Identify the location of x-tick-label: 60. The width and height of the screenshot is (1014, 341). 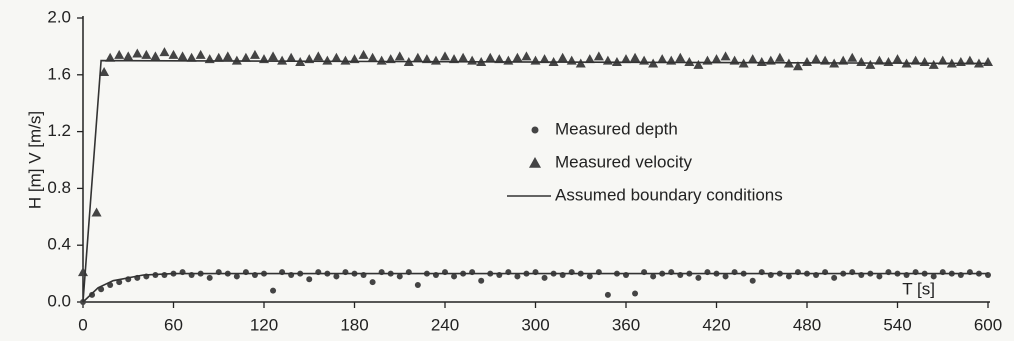
(173, 324).